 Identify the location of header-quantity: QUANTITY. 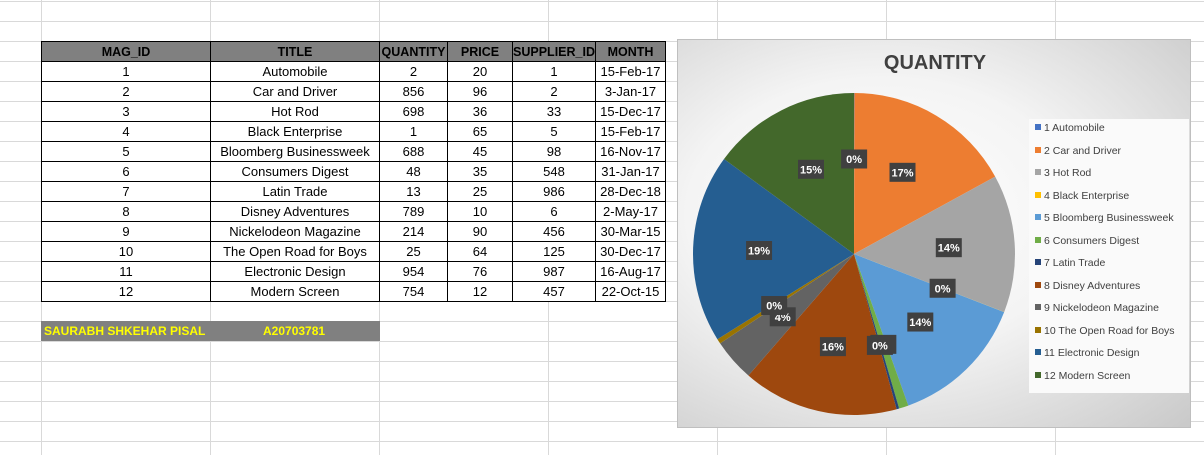
(413, 51).